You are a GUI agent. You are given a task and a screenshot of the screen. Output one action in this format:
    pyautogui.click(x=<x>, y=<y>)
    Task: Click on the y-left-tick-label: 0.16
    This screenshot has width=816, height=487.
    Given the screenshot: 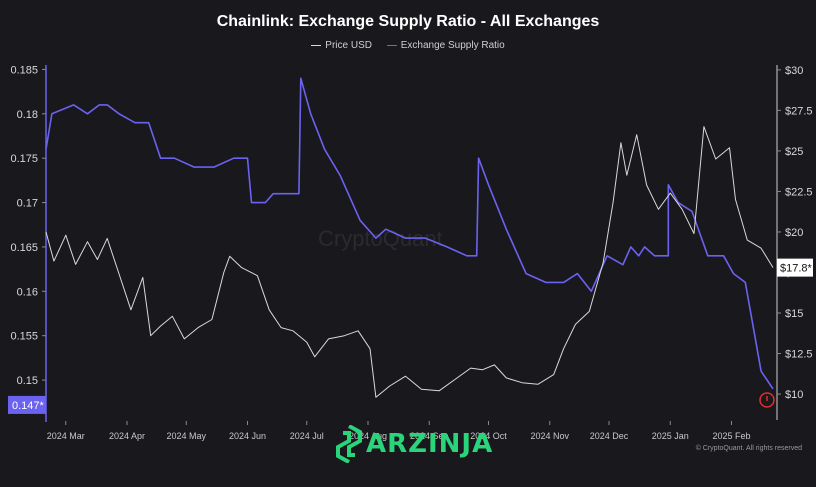 What is the action you would take?
    pyautogui.click(x=27, y=292)
    